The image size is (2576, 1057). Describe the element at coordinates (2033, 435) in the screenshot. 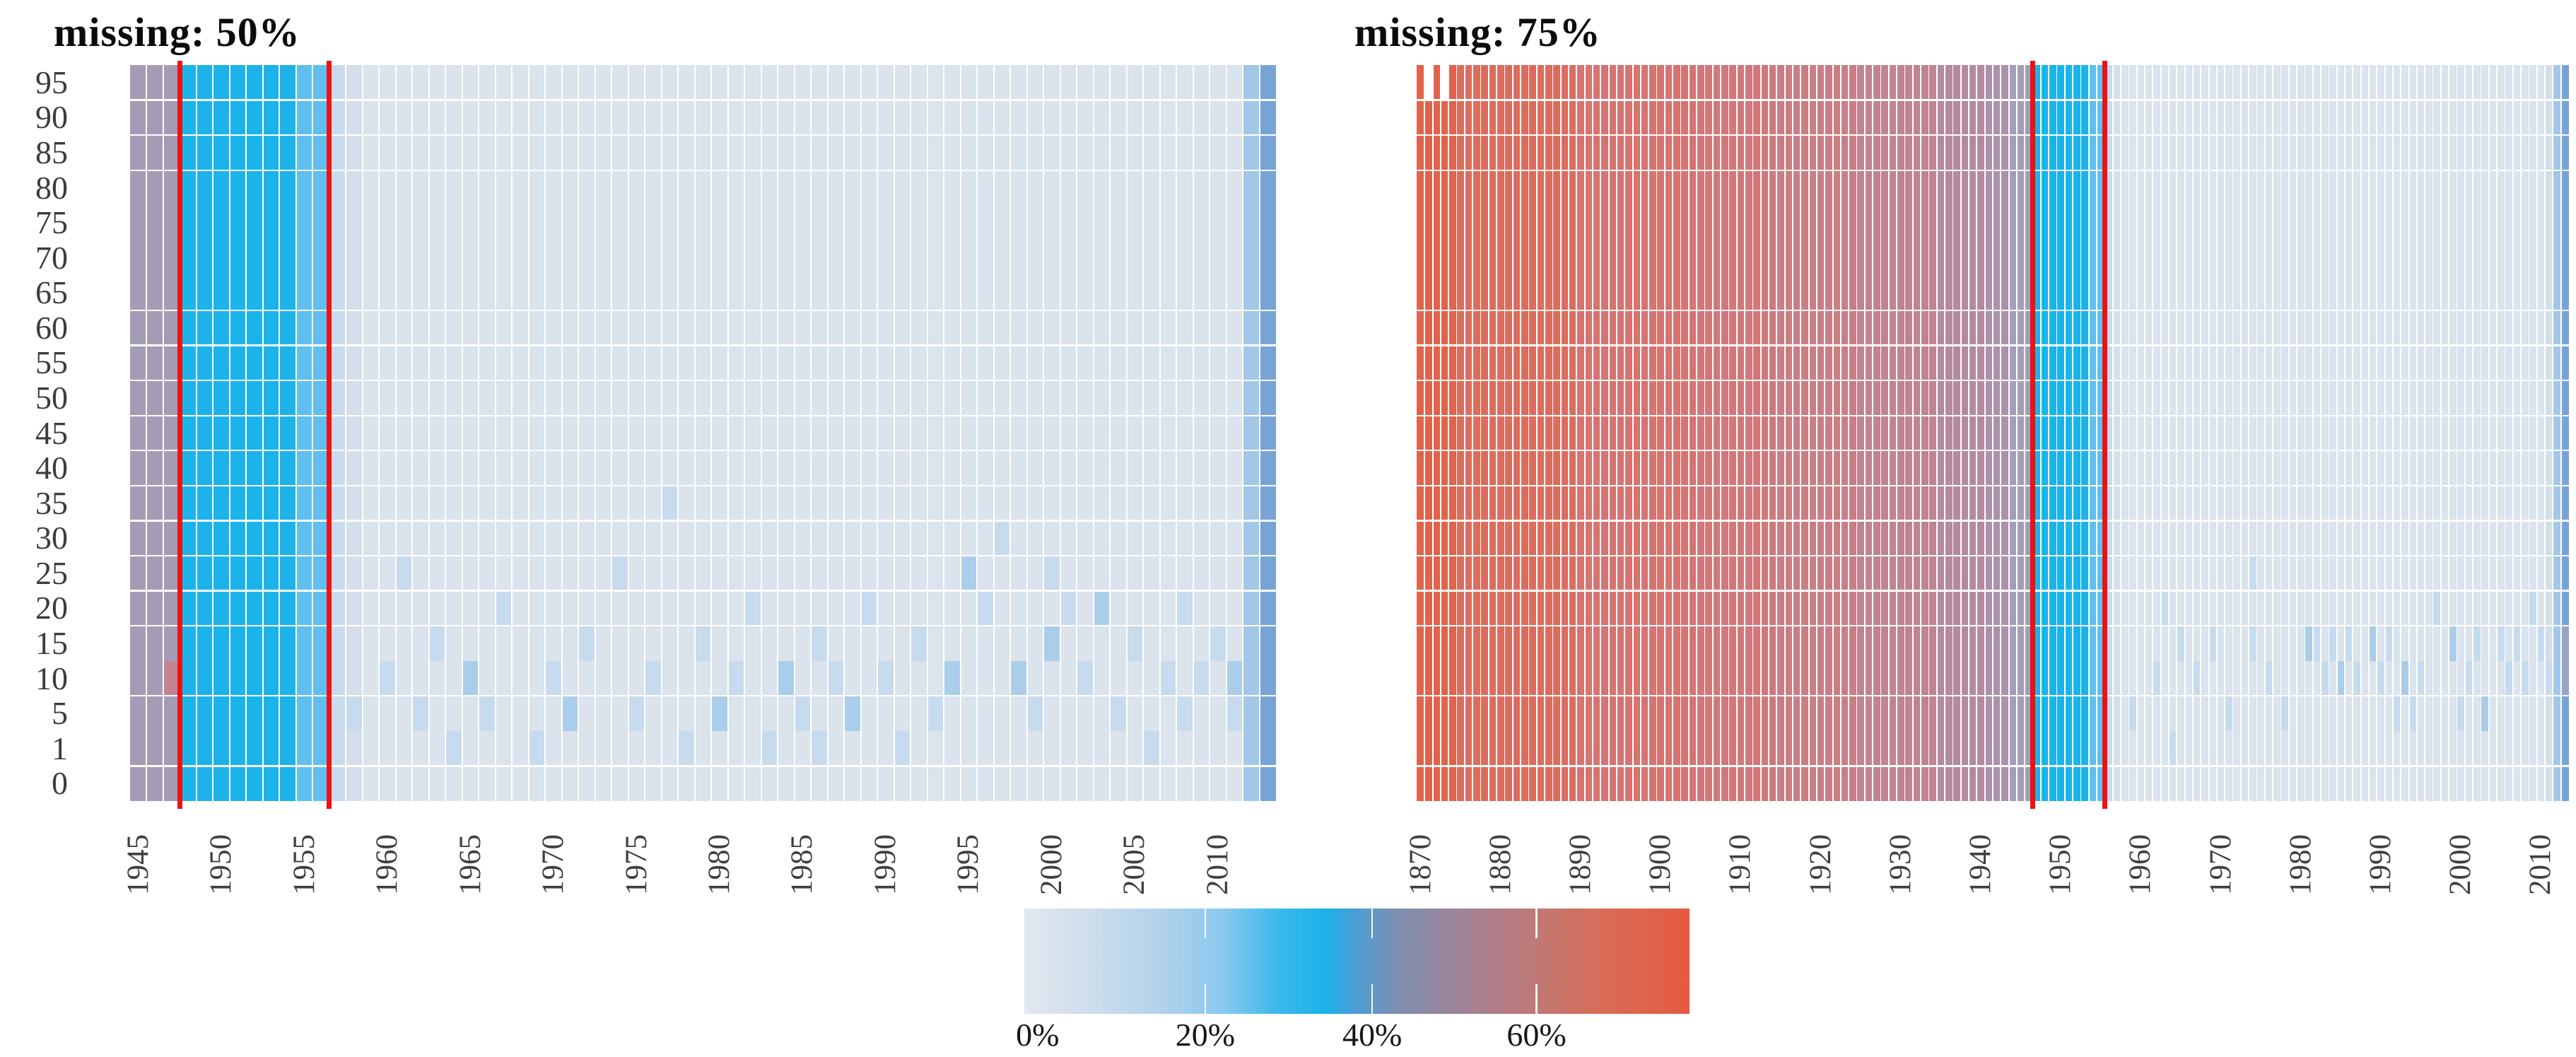

I see `red-guide-line` at that location.